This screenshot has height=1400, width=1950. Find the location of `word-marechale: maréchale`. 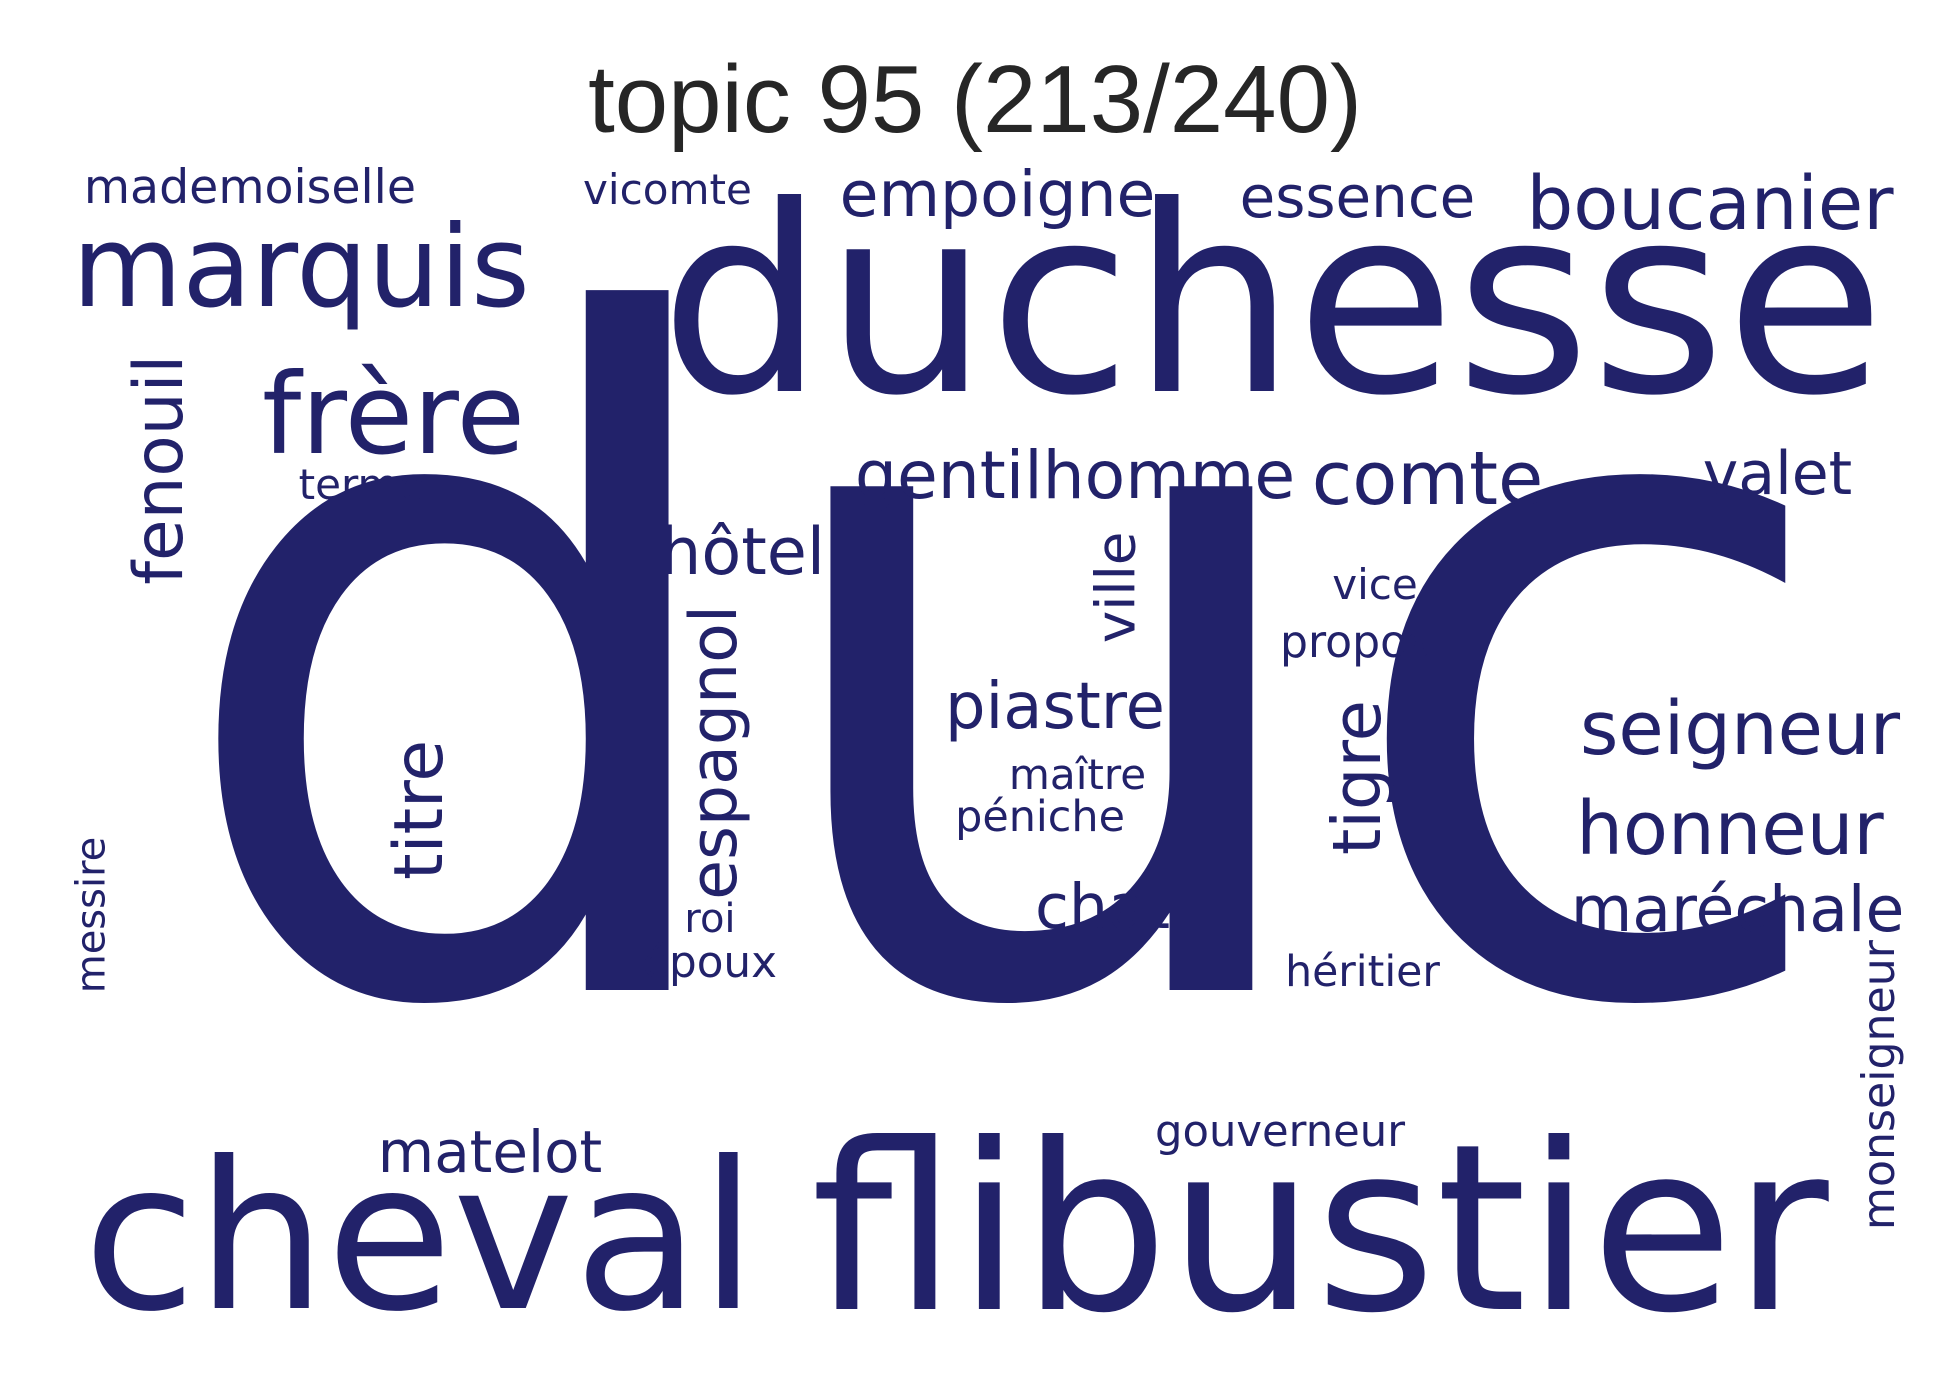

word-marechale: maréchale is located at coordinates (1737, 909).